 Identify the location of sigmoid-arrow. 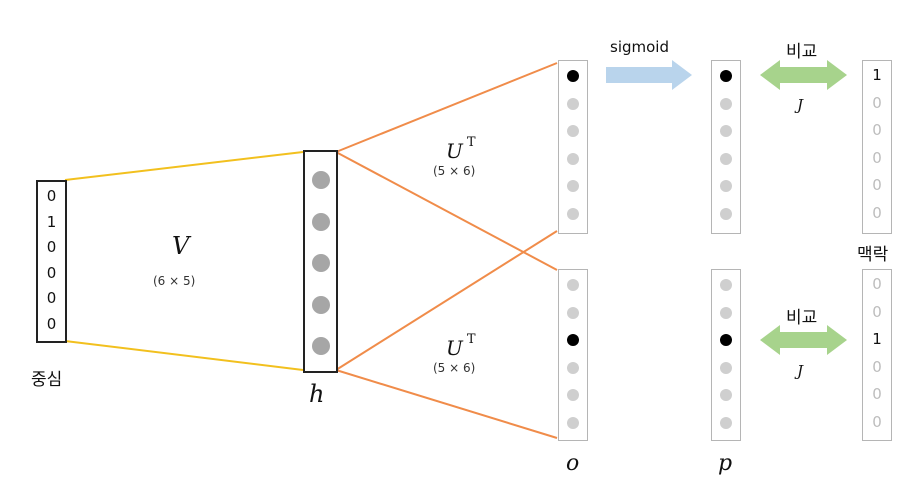
(649, 75).